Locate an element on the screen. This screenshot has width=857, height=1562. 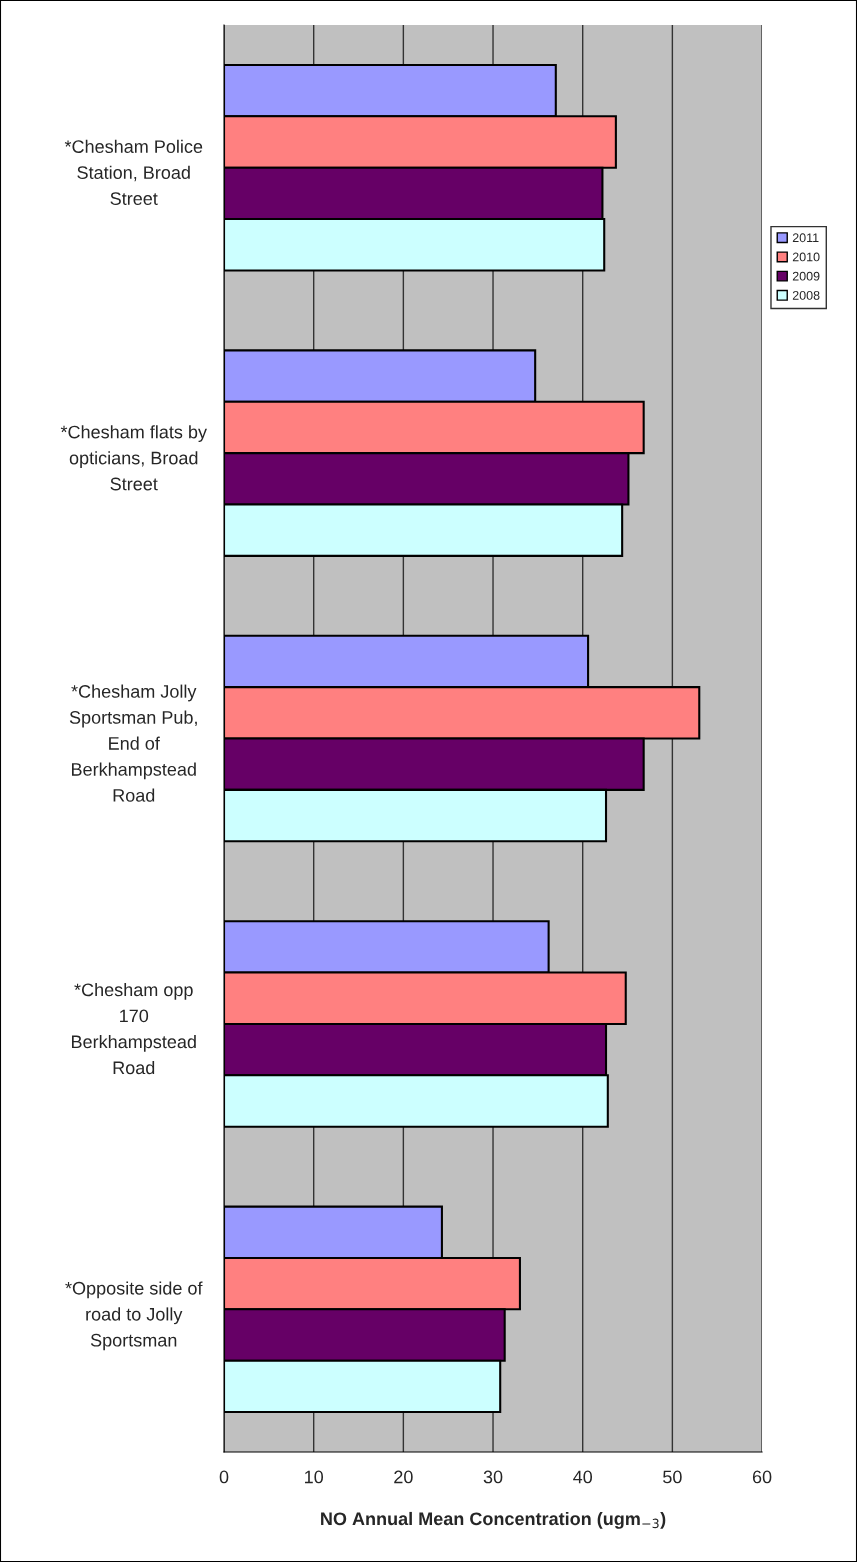
y-tick-label: *Chesham Police Station, Broad Street is located at coordinates (133, 172).